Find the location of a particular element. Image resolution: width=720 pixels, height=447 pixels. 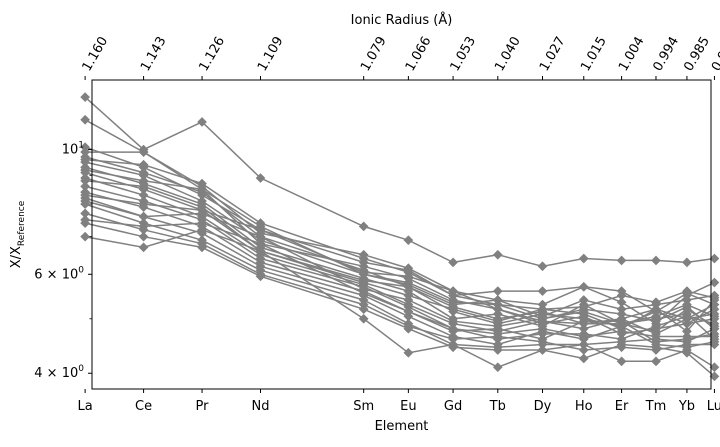

top-tick-label: 0.994 is located at coordinates (666, 54).